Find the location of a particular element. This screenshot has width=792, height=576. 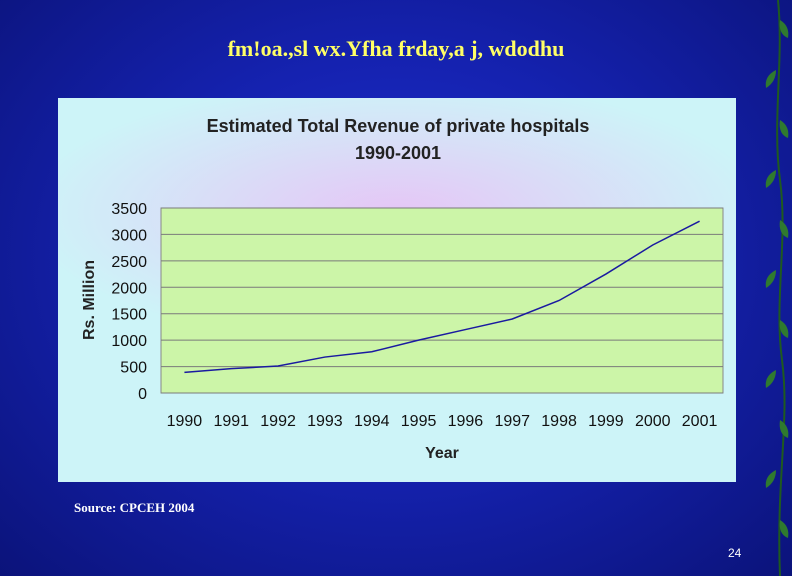

y-tick-label: 3500 is located at coordinates (129, 209).